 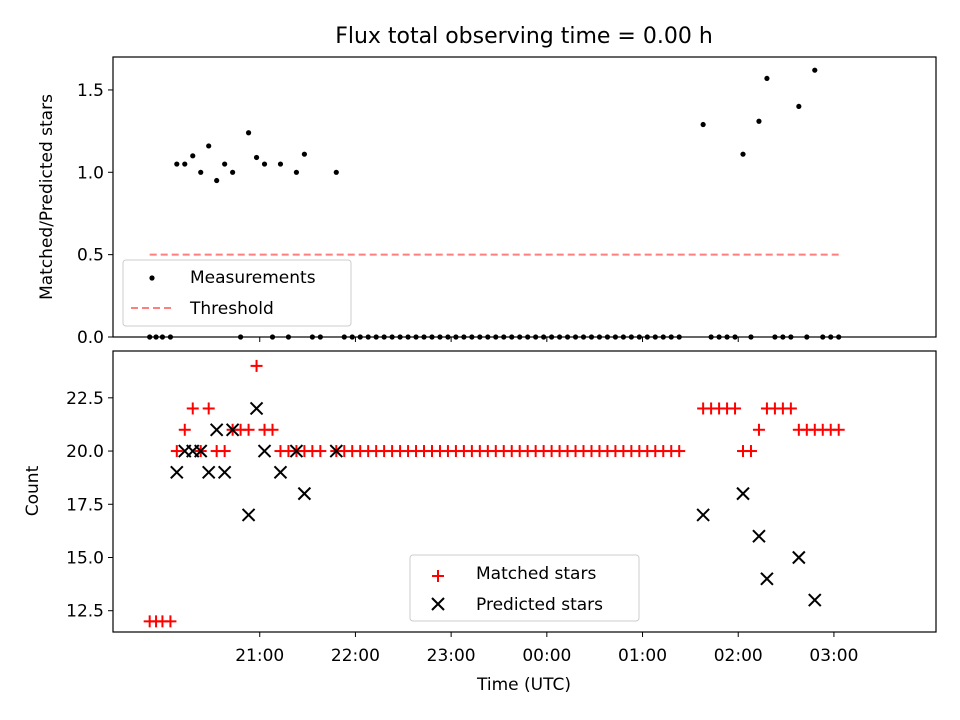 I want to click on bottom-x-tick-label: 01:00, so click(x=642, y=656).